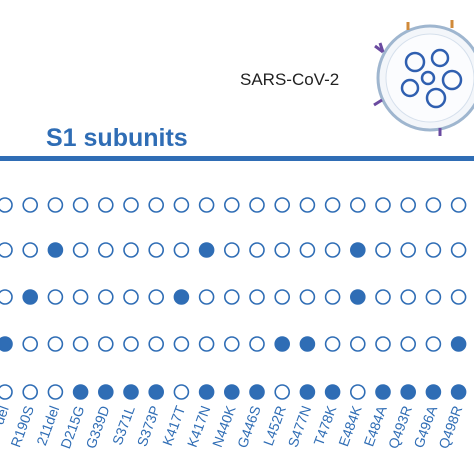  Describe the element at coordinates (6, 415) in the screenshot. I see `mutation-label: del` at that location.